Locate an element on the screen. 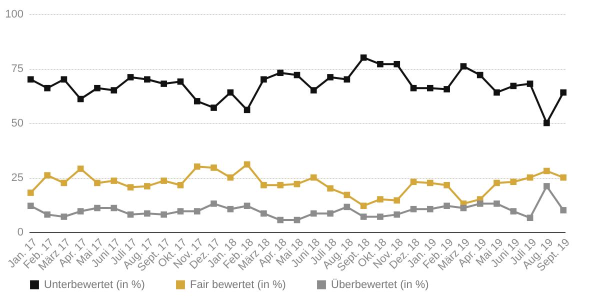 The width and height of the screenshot is (600, 304). y-tick-label: 100 is located at coordinates (14, 14).